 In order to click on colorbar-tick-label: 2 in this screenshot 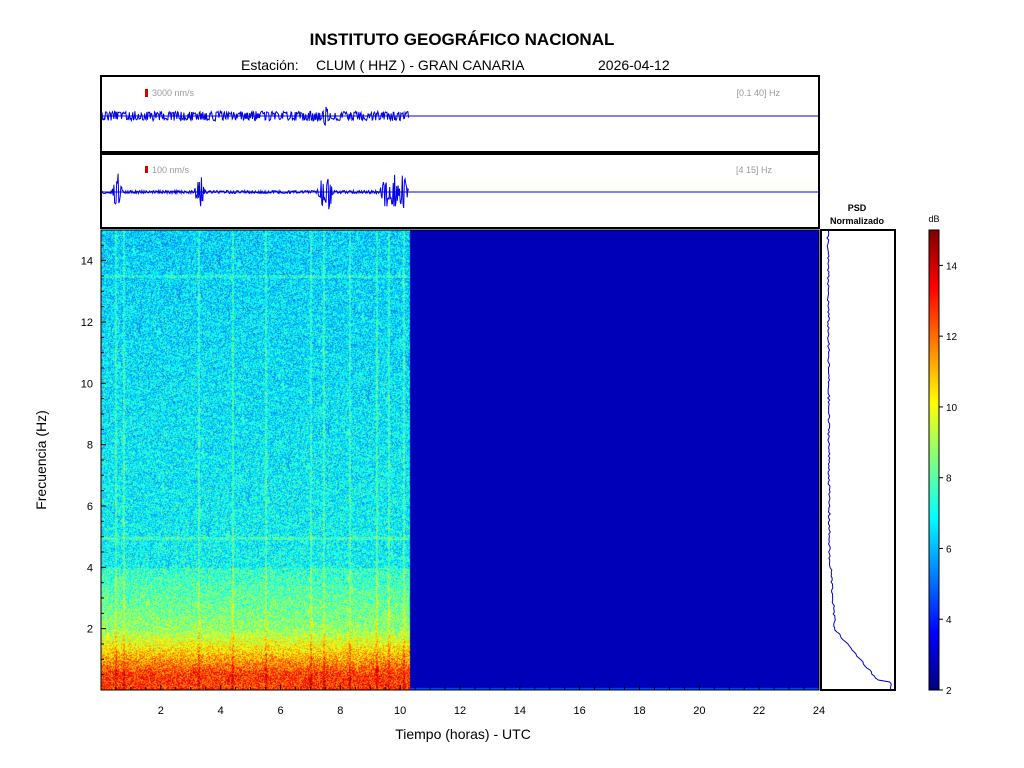, I will do `click(949, 691)`.